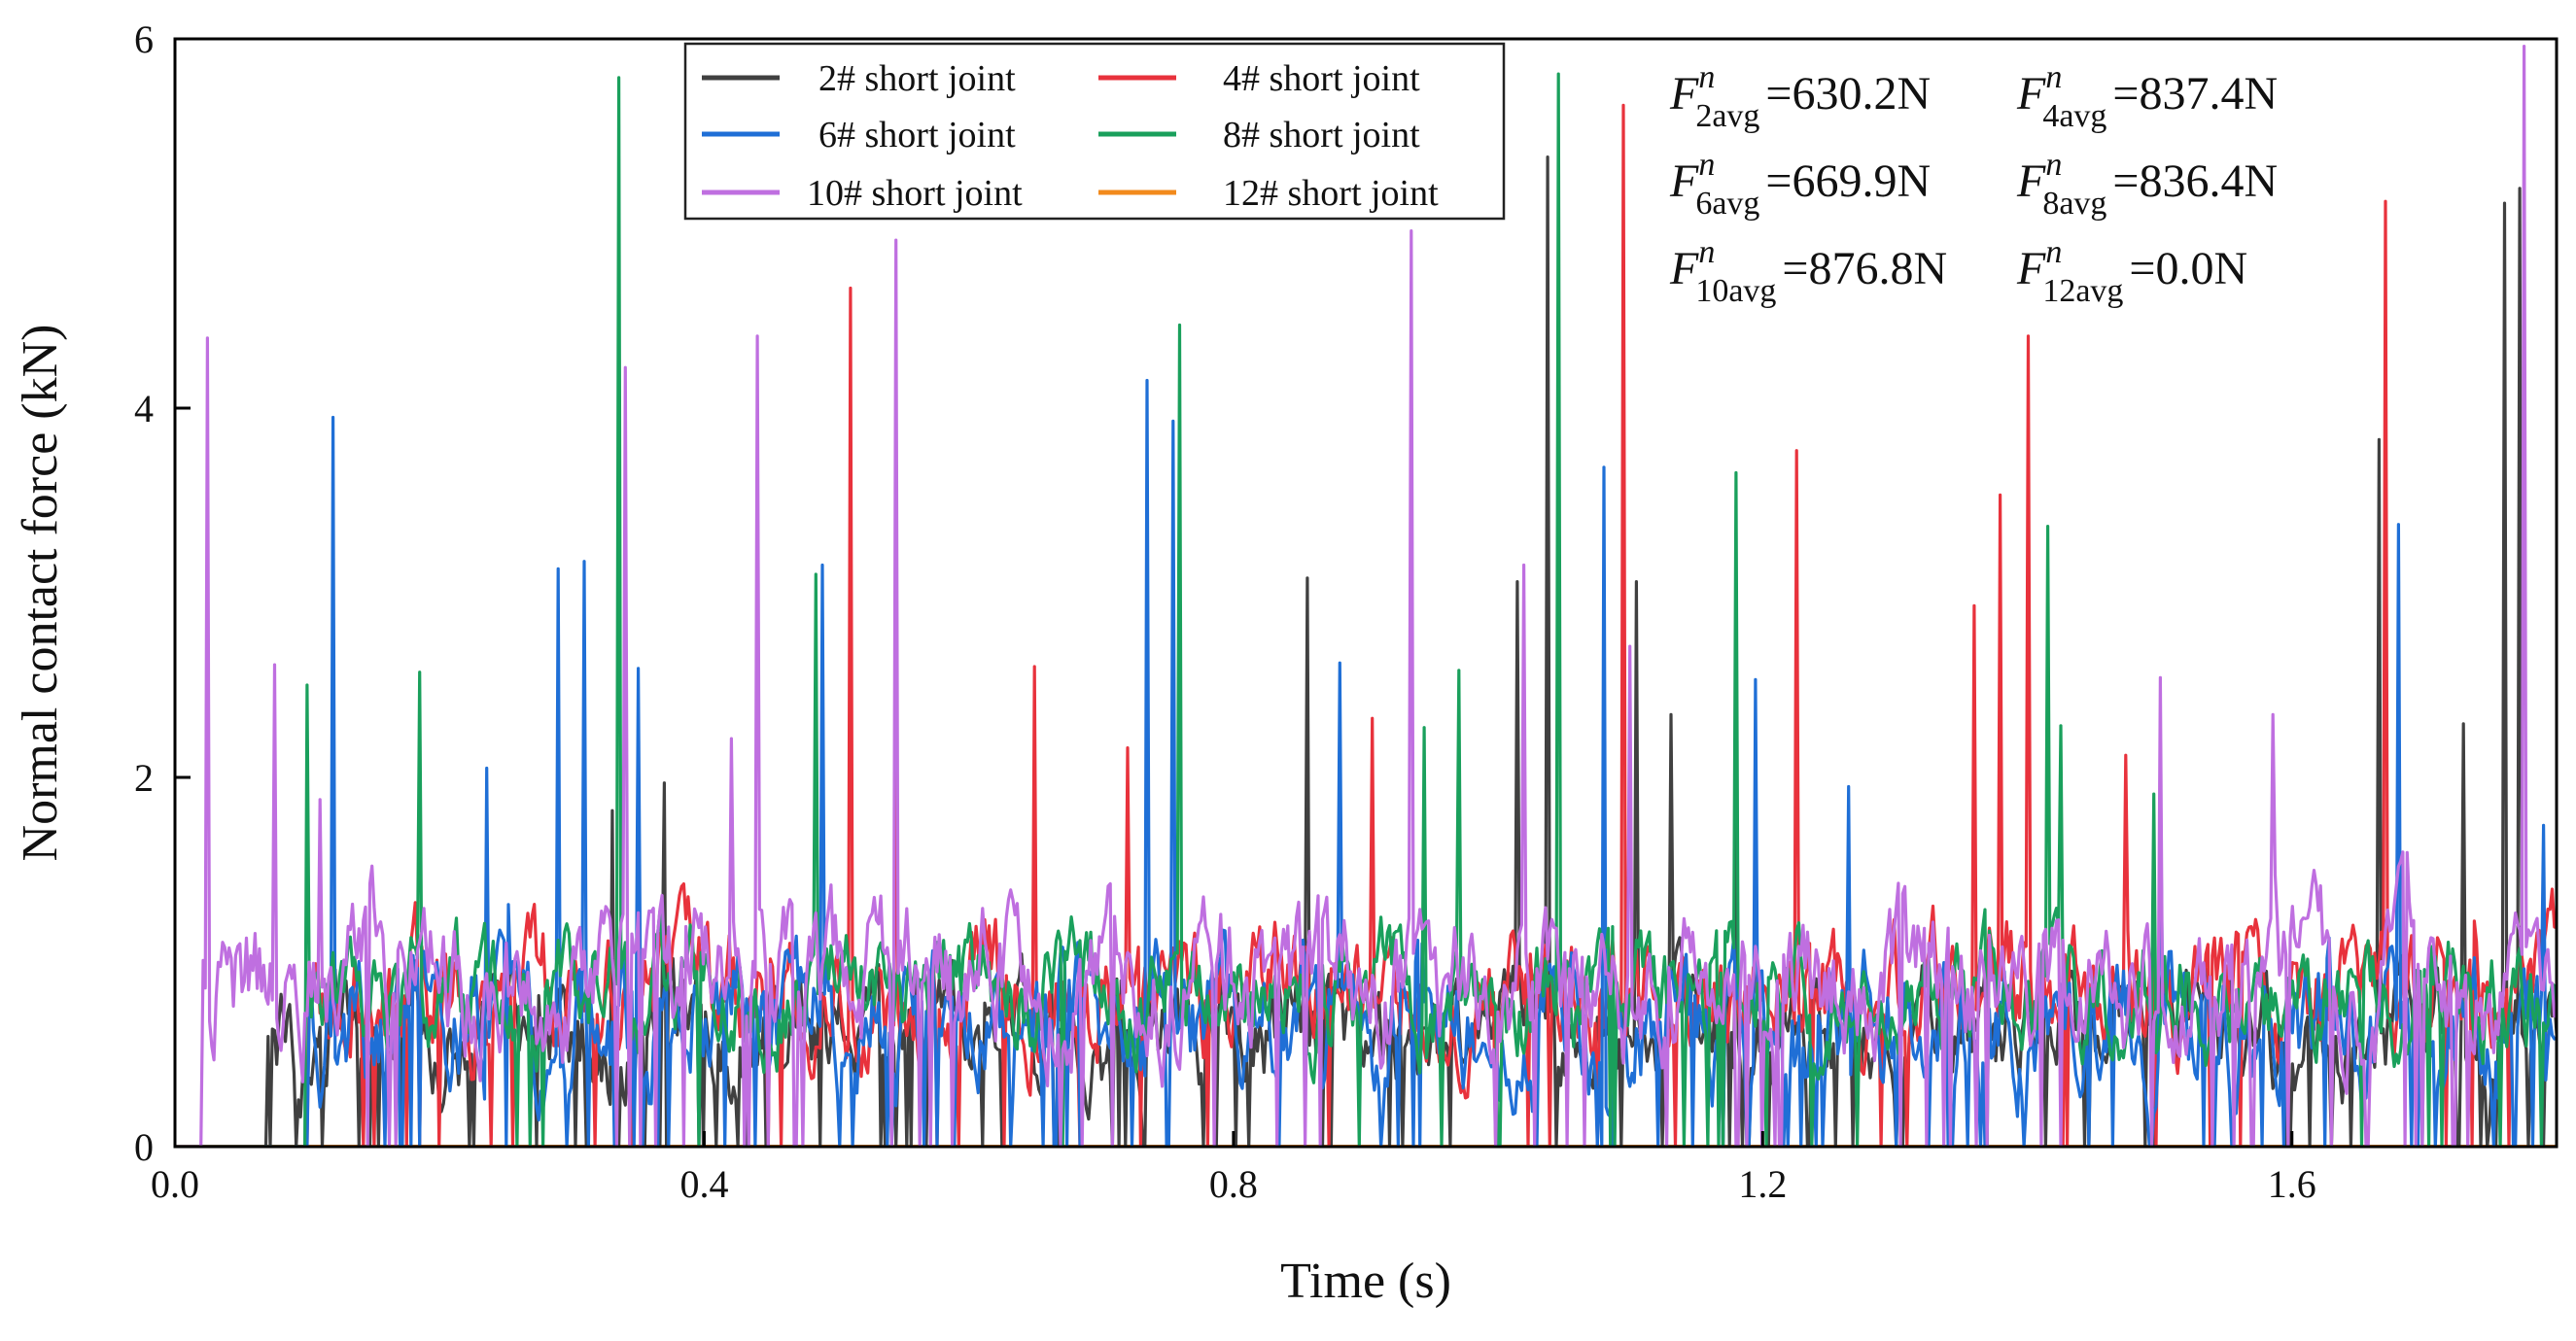 Image resolution: width=2576 pixels, height=1341 pixels. Describe the element at coordinates (144, 409) in the screenshot. I see `y-tick-label: 4` at that location.